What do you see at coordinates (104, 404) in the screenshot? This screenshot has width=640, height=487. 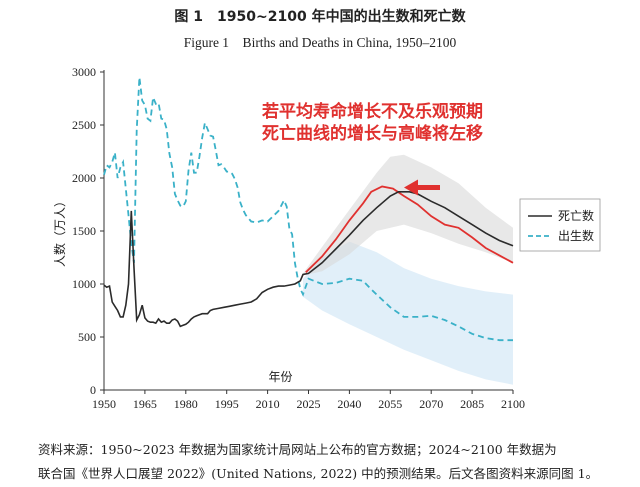 I see `x-tick-label: 1950` at bounding box center [104, 404].